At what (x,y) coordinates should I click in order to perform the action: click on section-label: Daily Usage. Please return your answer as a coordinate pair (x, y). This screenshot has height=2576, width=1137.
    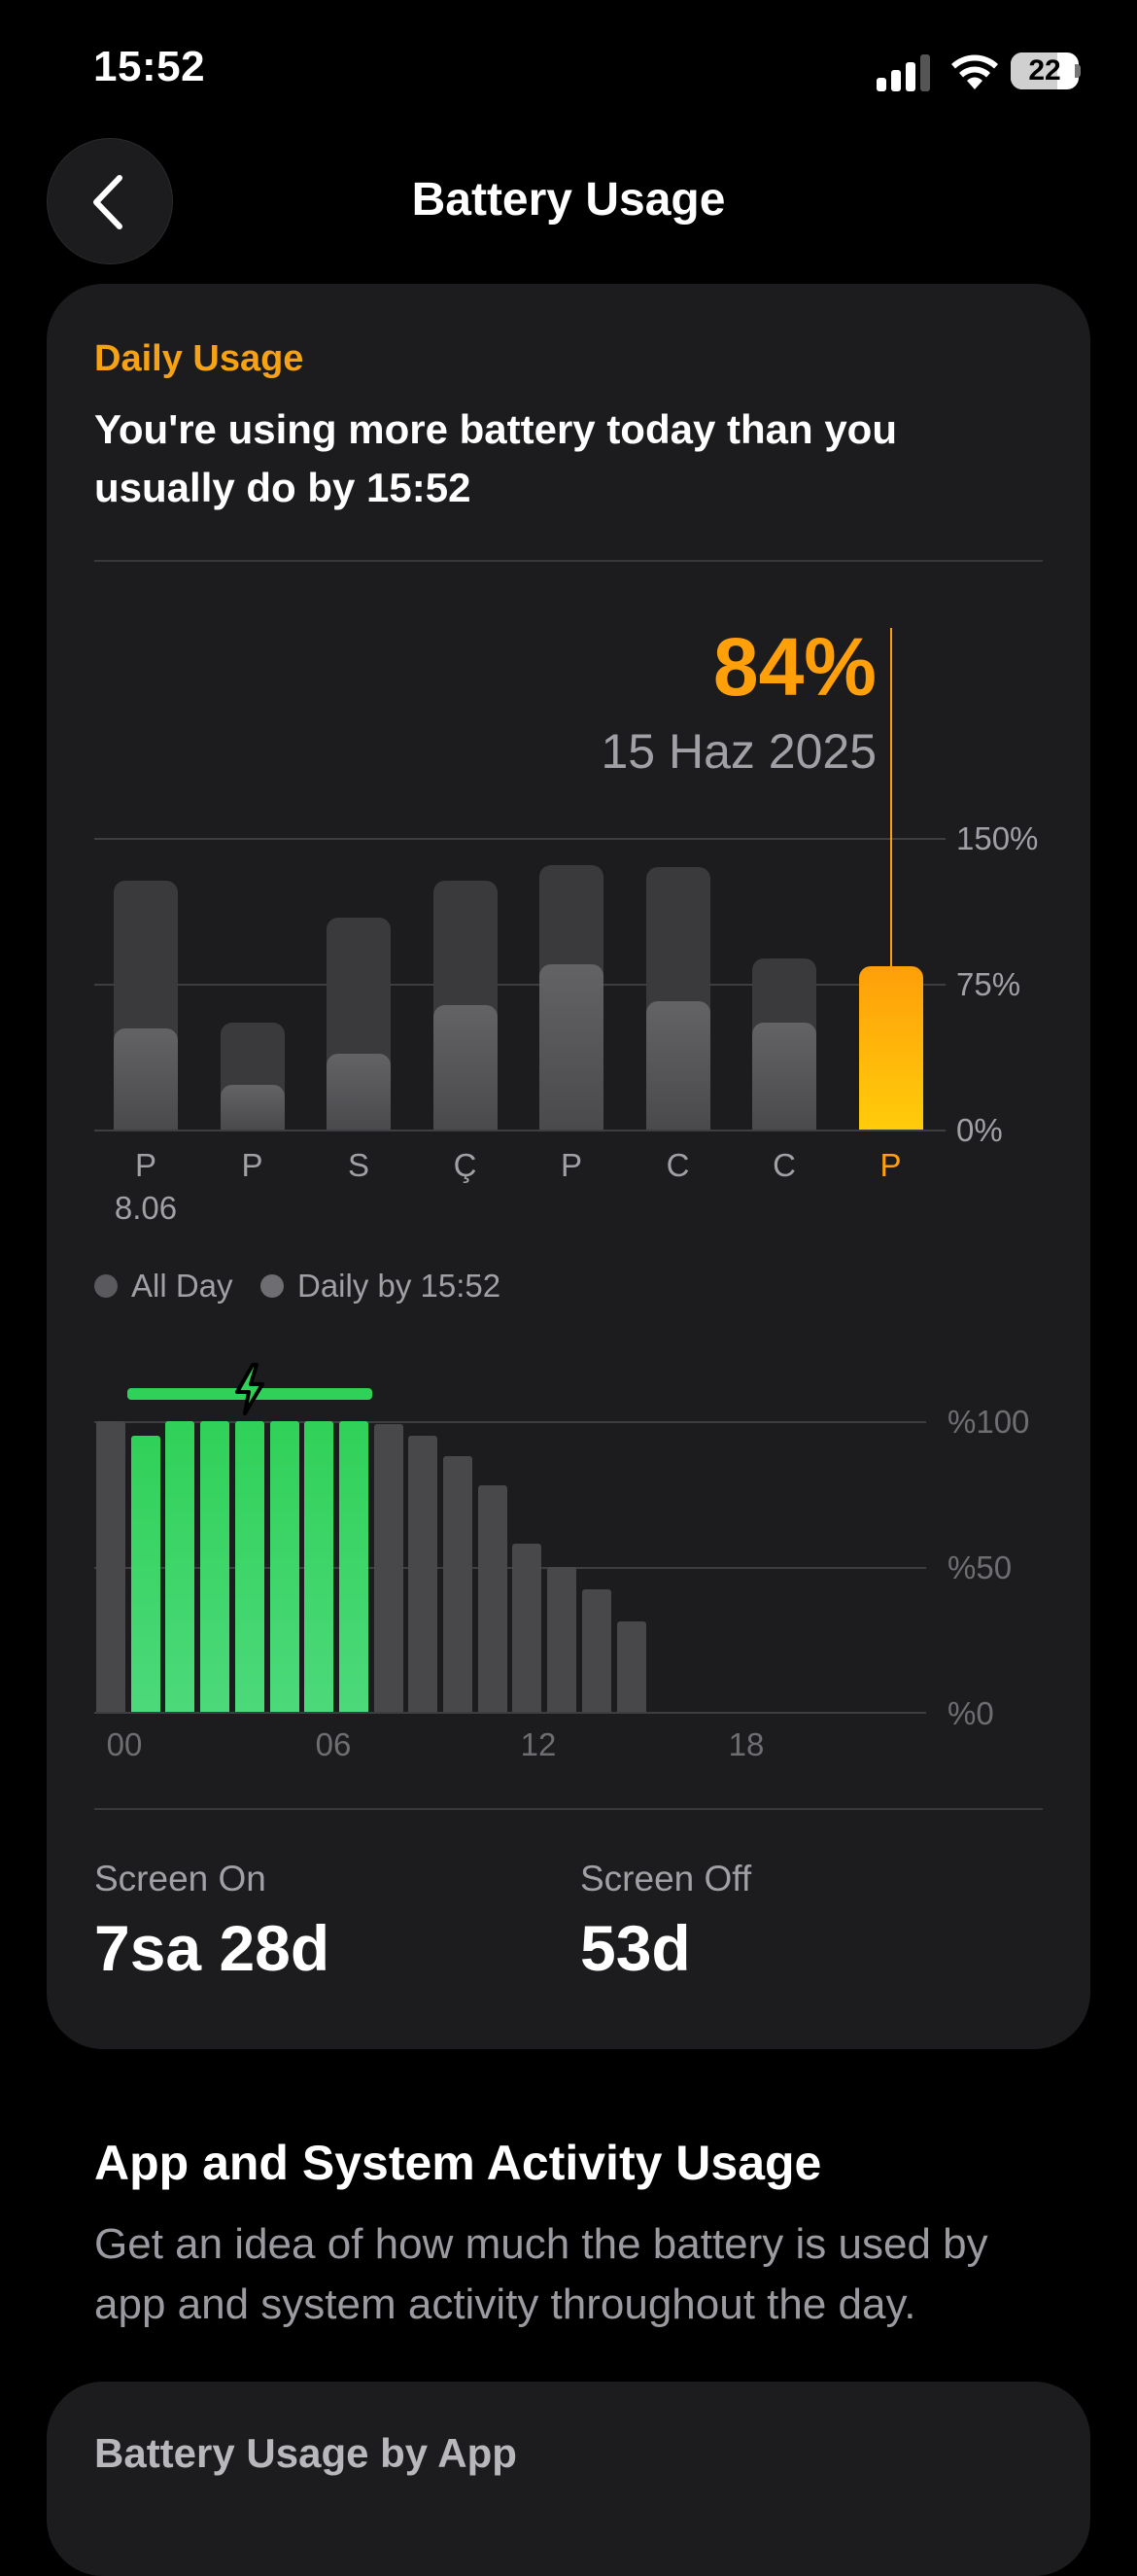
    Looking at the image, I should click on (199, 358).